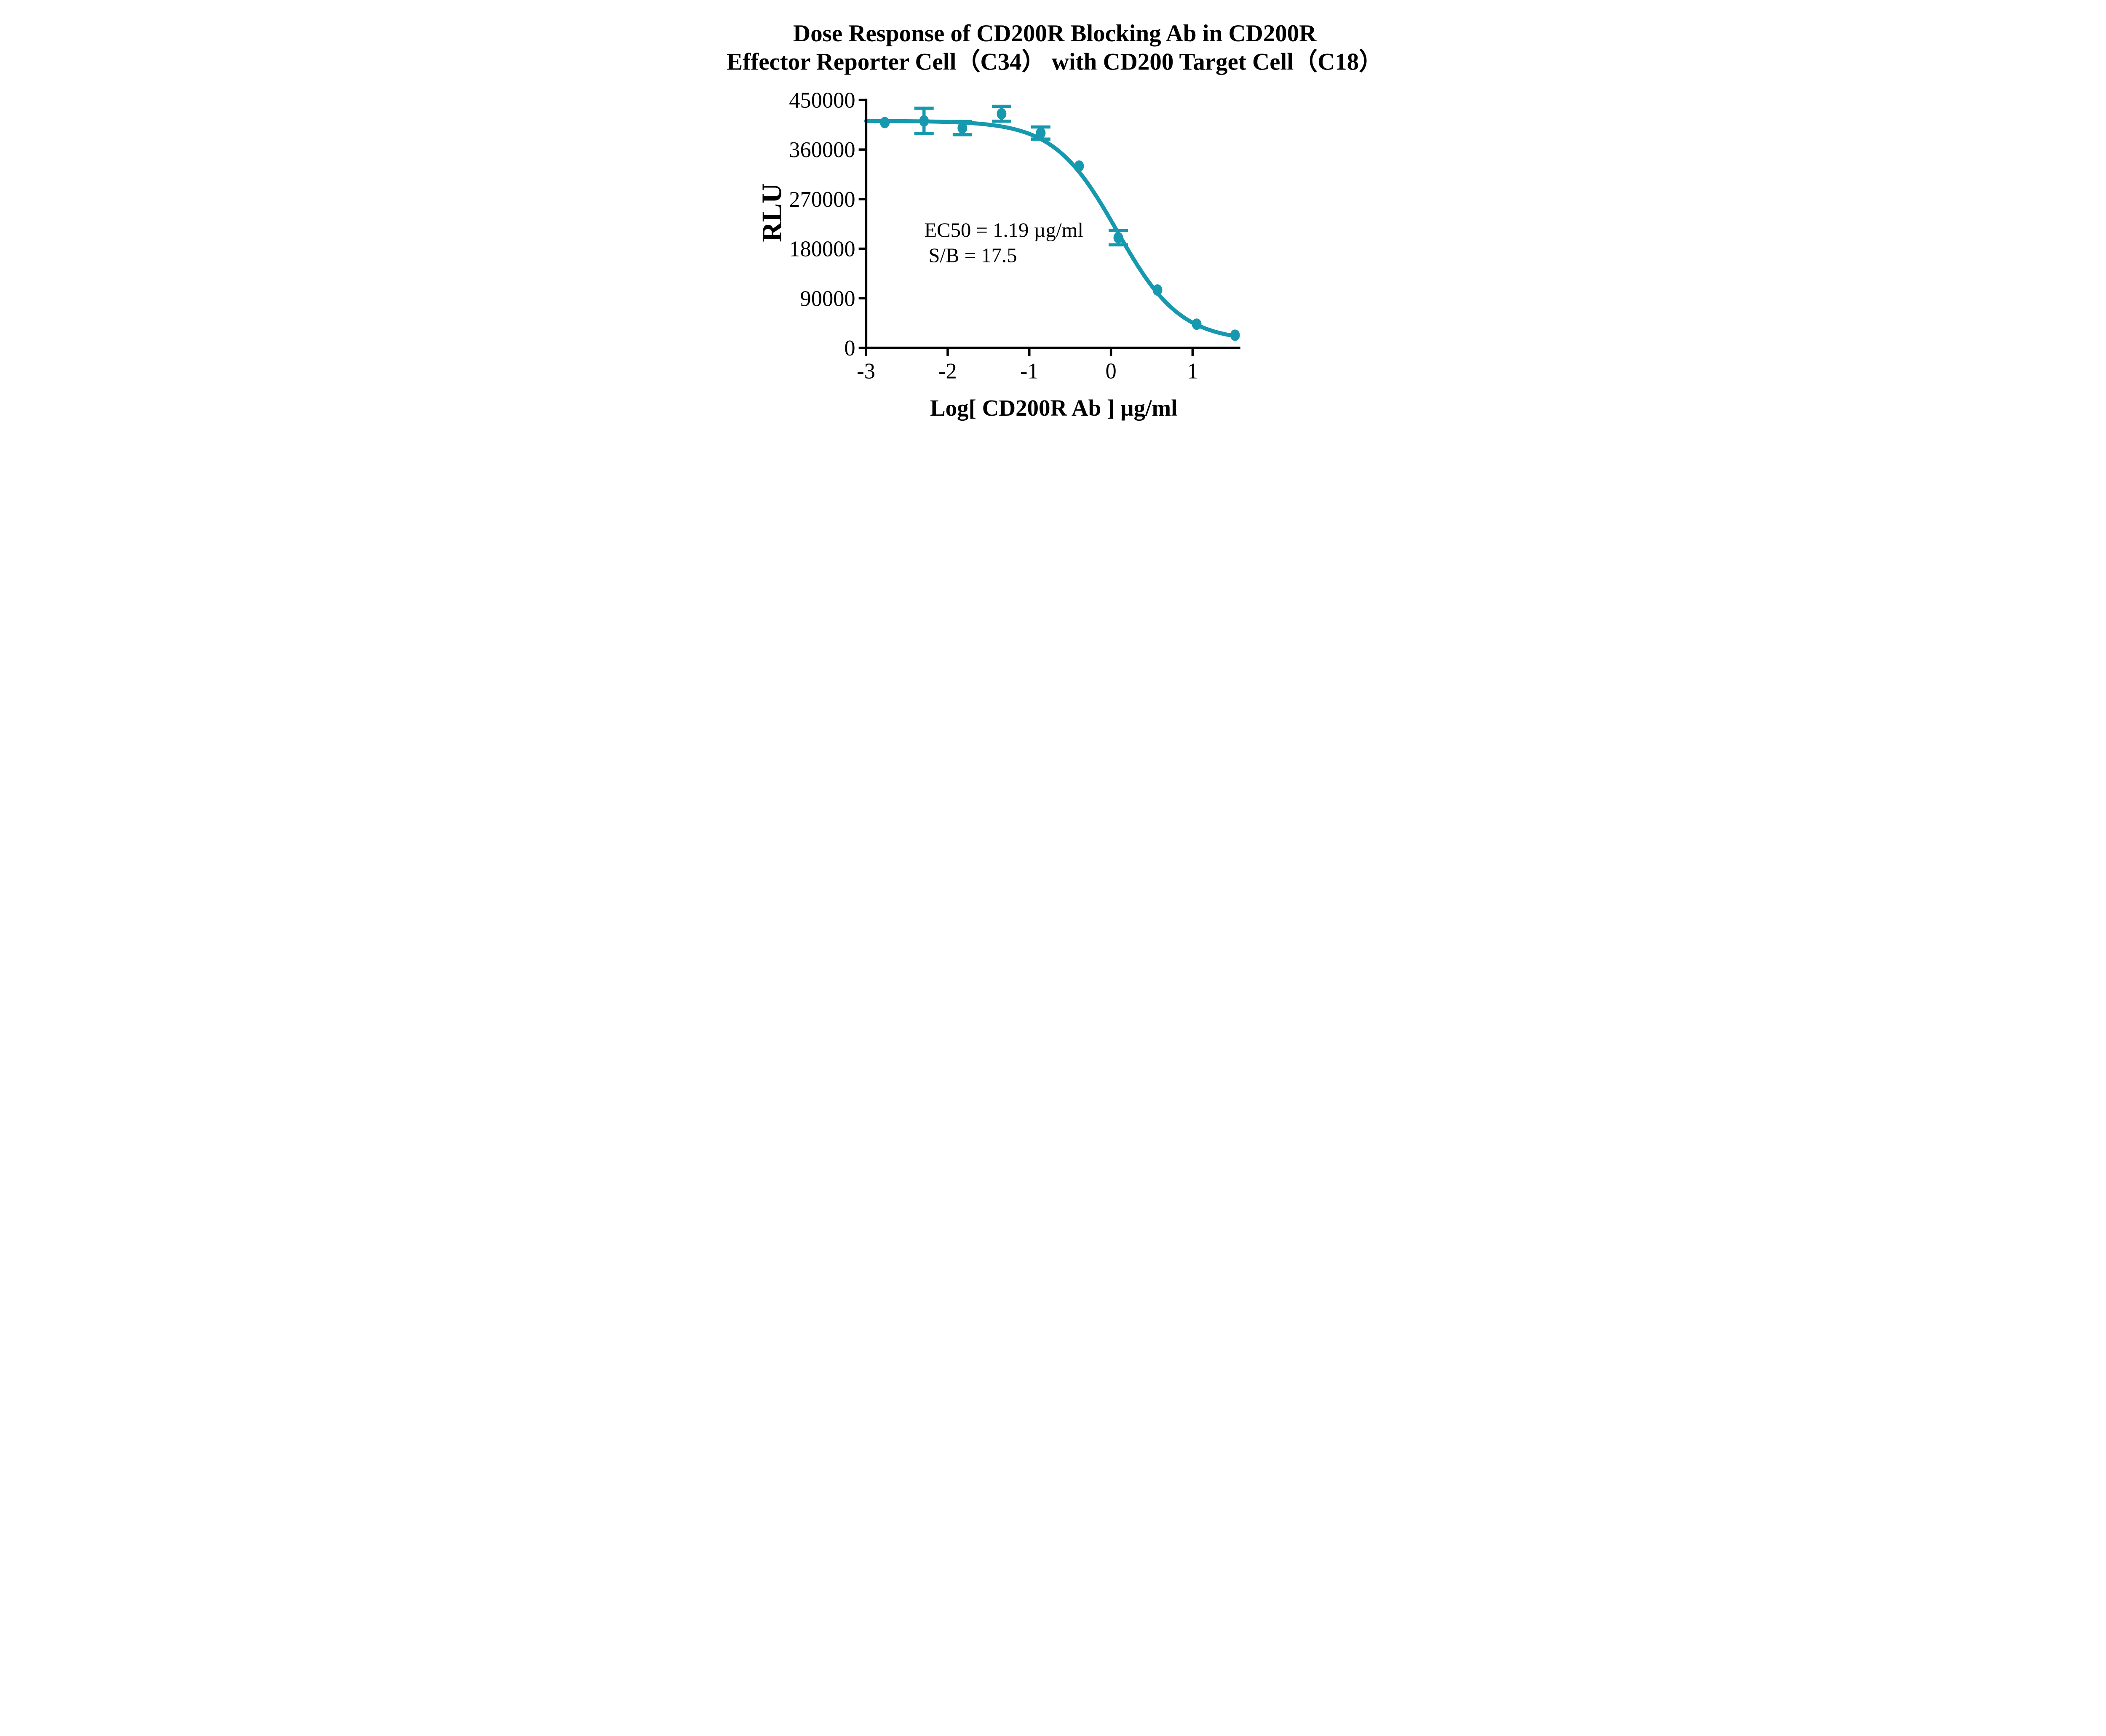  What do you see at coordinates (822, 150) in the screenshot?
I see `y-tick-label: 360000` at bounding box center [822, 150].